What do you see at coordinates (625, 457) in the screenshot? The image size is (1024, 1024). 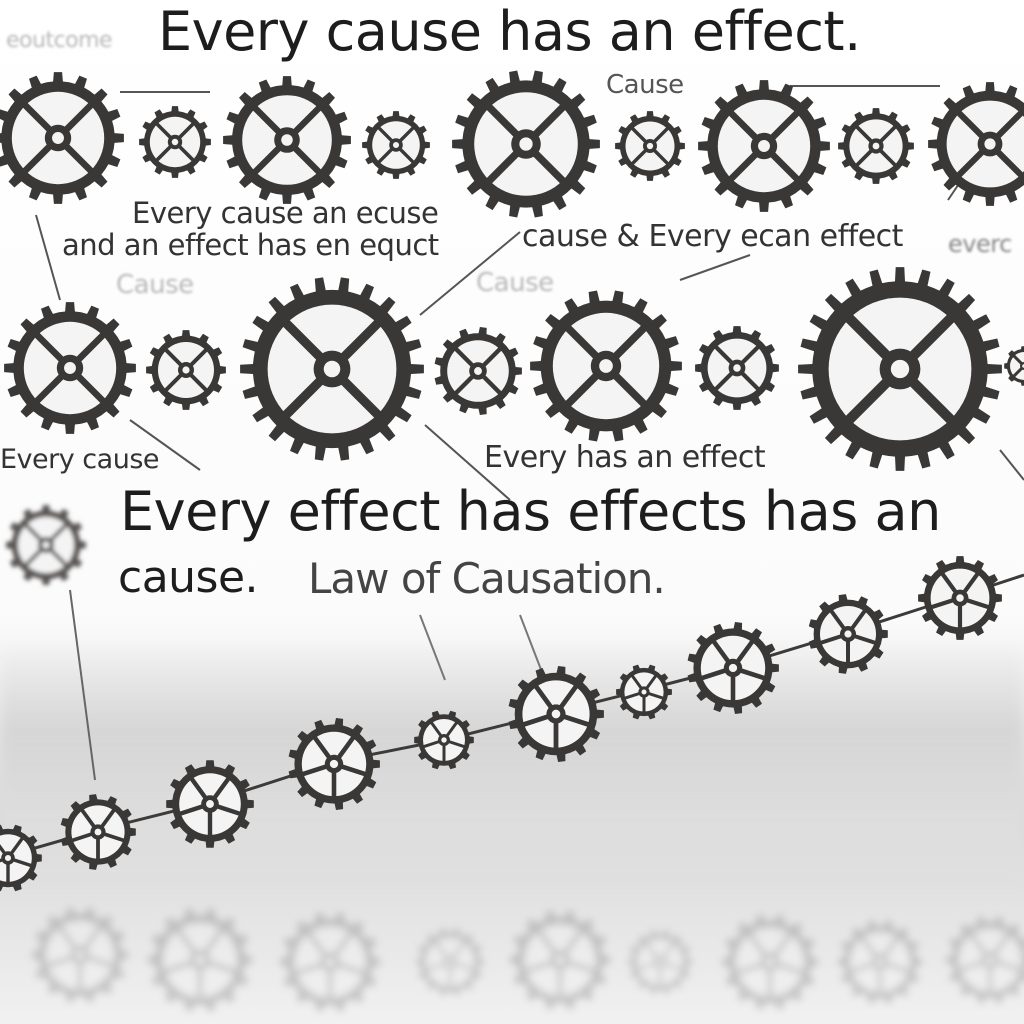 I see `caption-row3-mid: Every has an effect` at bounding box center [625, 457].